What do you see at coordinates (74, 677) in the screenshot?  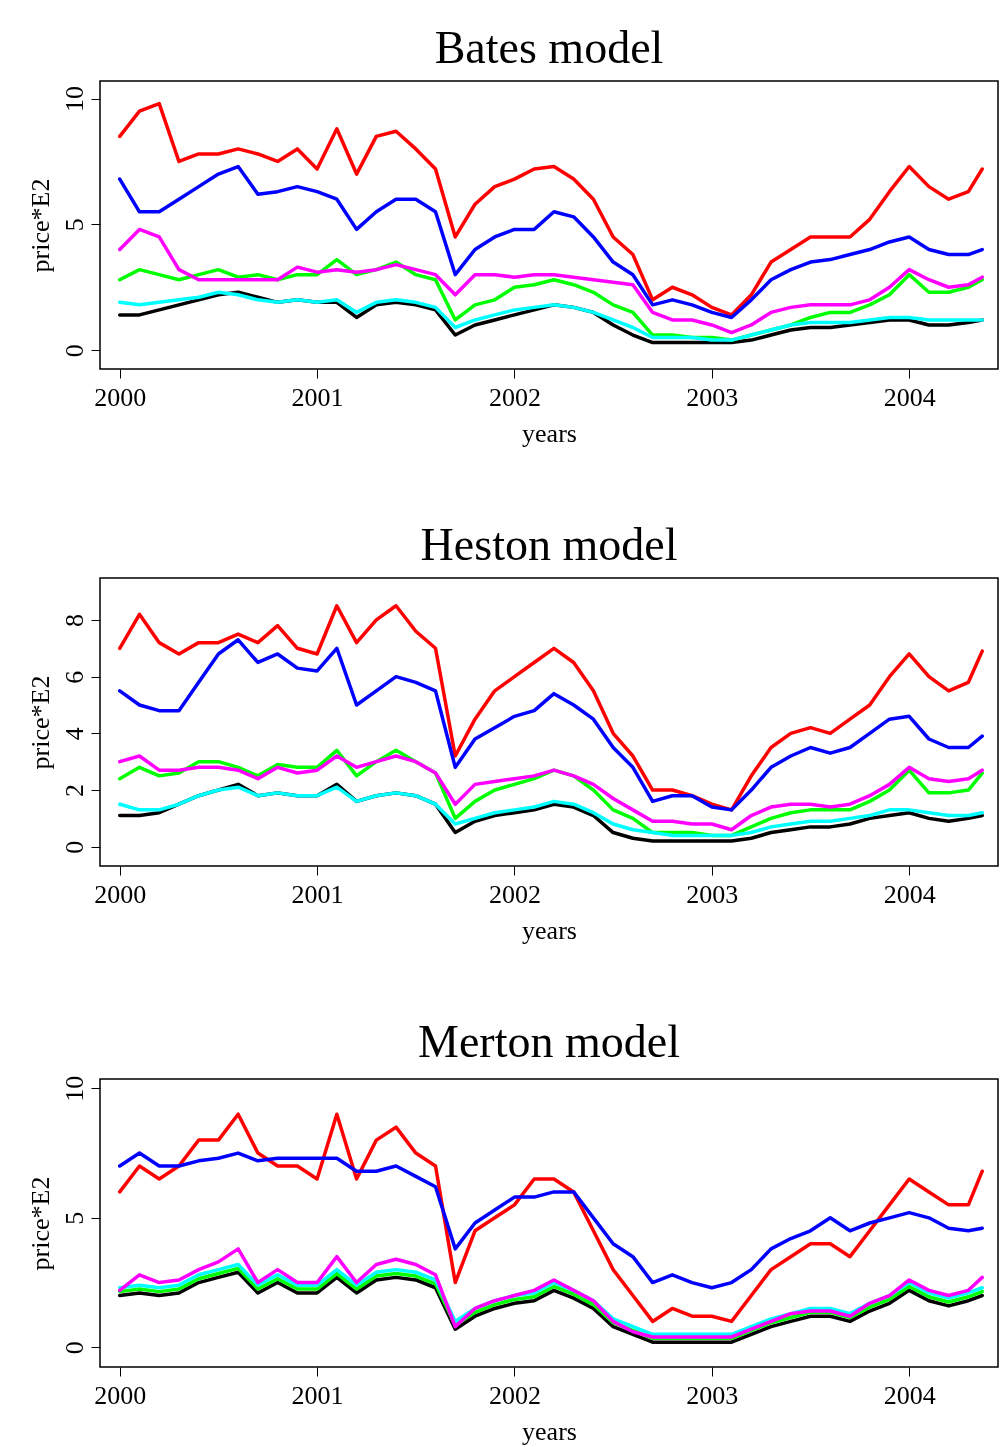 I see `y-tick-label: 6` at bounding box center [74, 677].